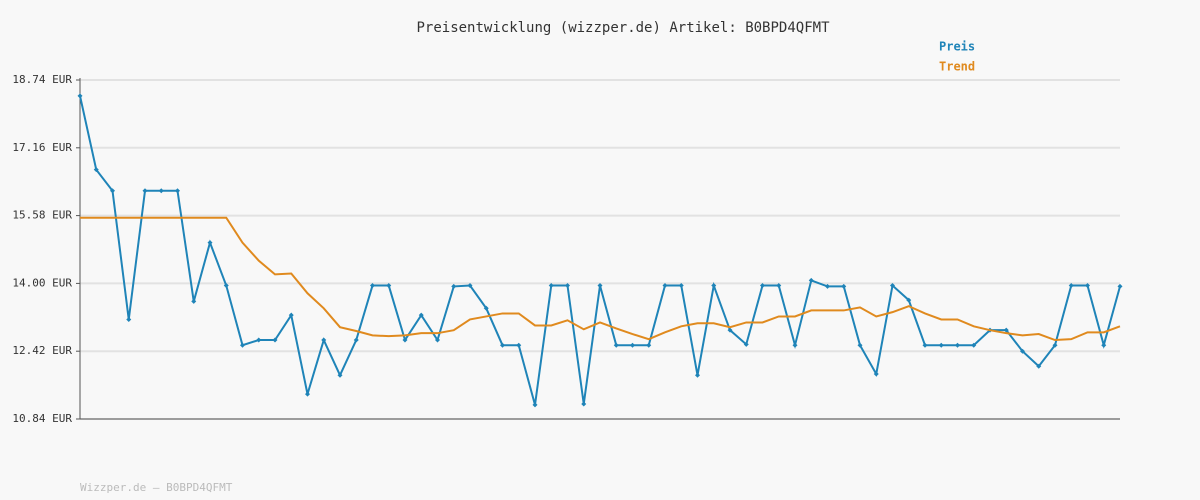 The image size is (1200, 500). Describe the element at coordinates (42, 147) in the screenshot. I see `y-tick-label: 17.16 EUR` at that location.